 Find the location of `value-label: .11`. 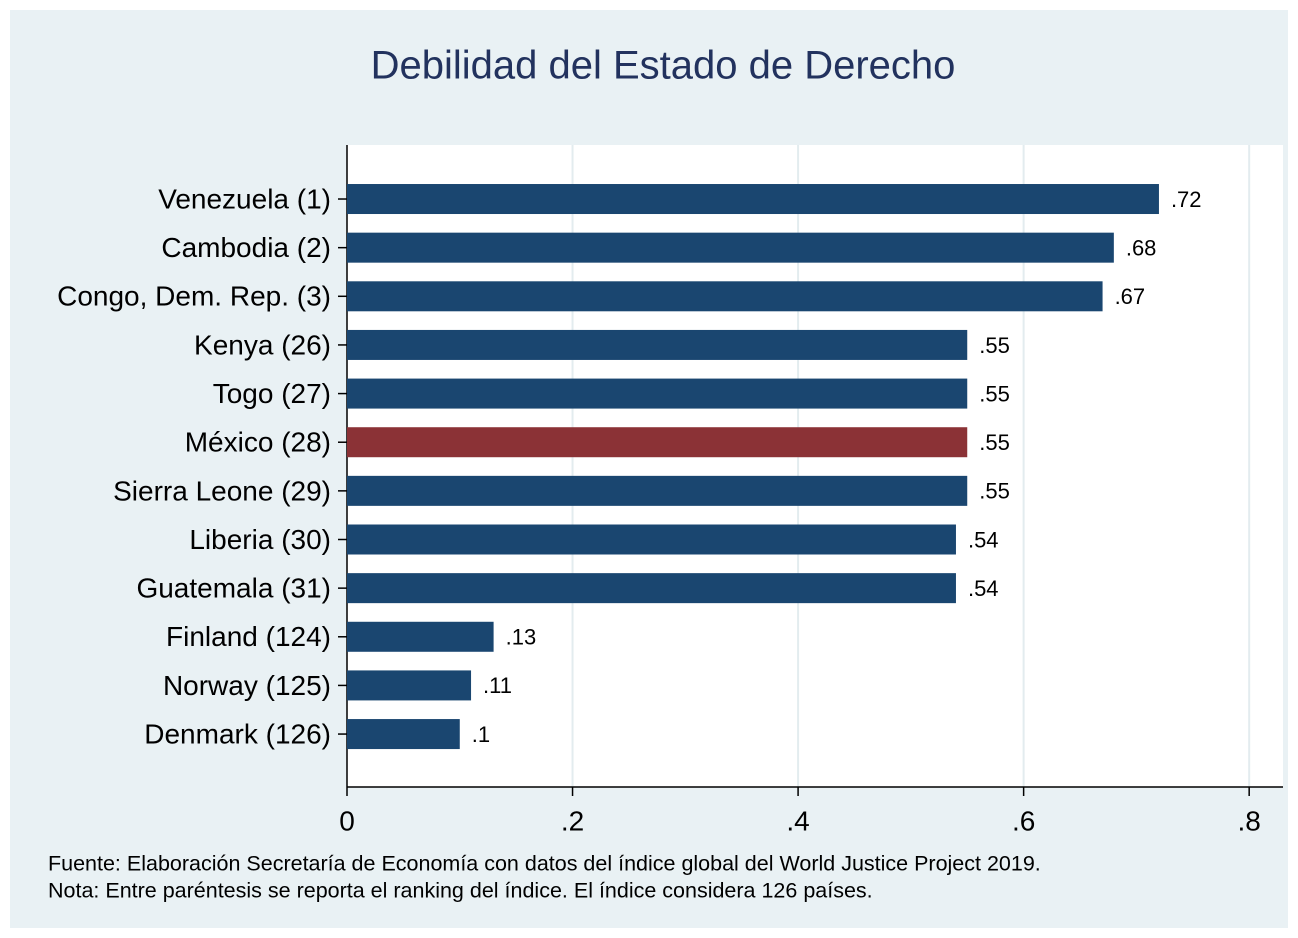

value-label: .11 is located at coordinates (497, 685).